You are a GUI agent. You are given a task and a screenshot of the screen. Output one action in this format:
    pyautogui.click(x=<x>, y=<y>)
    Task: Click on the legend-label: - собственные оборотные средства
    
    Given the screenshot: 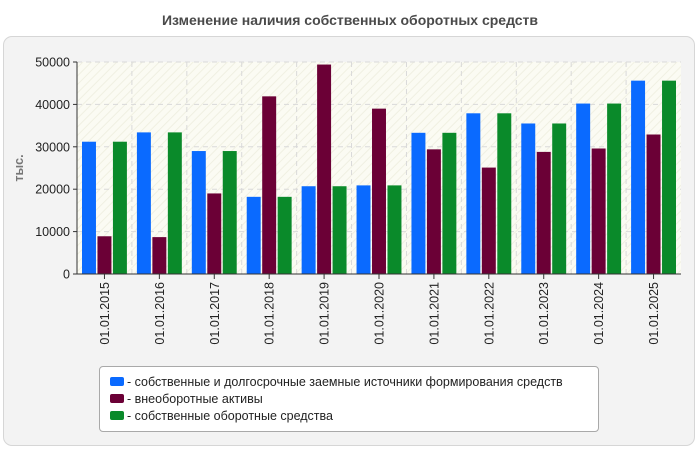 What is the action you would take?
    pyautogui.click(x=230, y=415)
    